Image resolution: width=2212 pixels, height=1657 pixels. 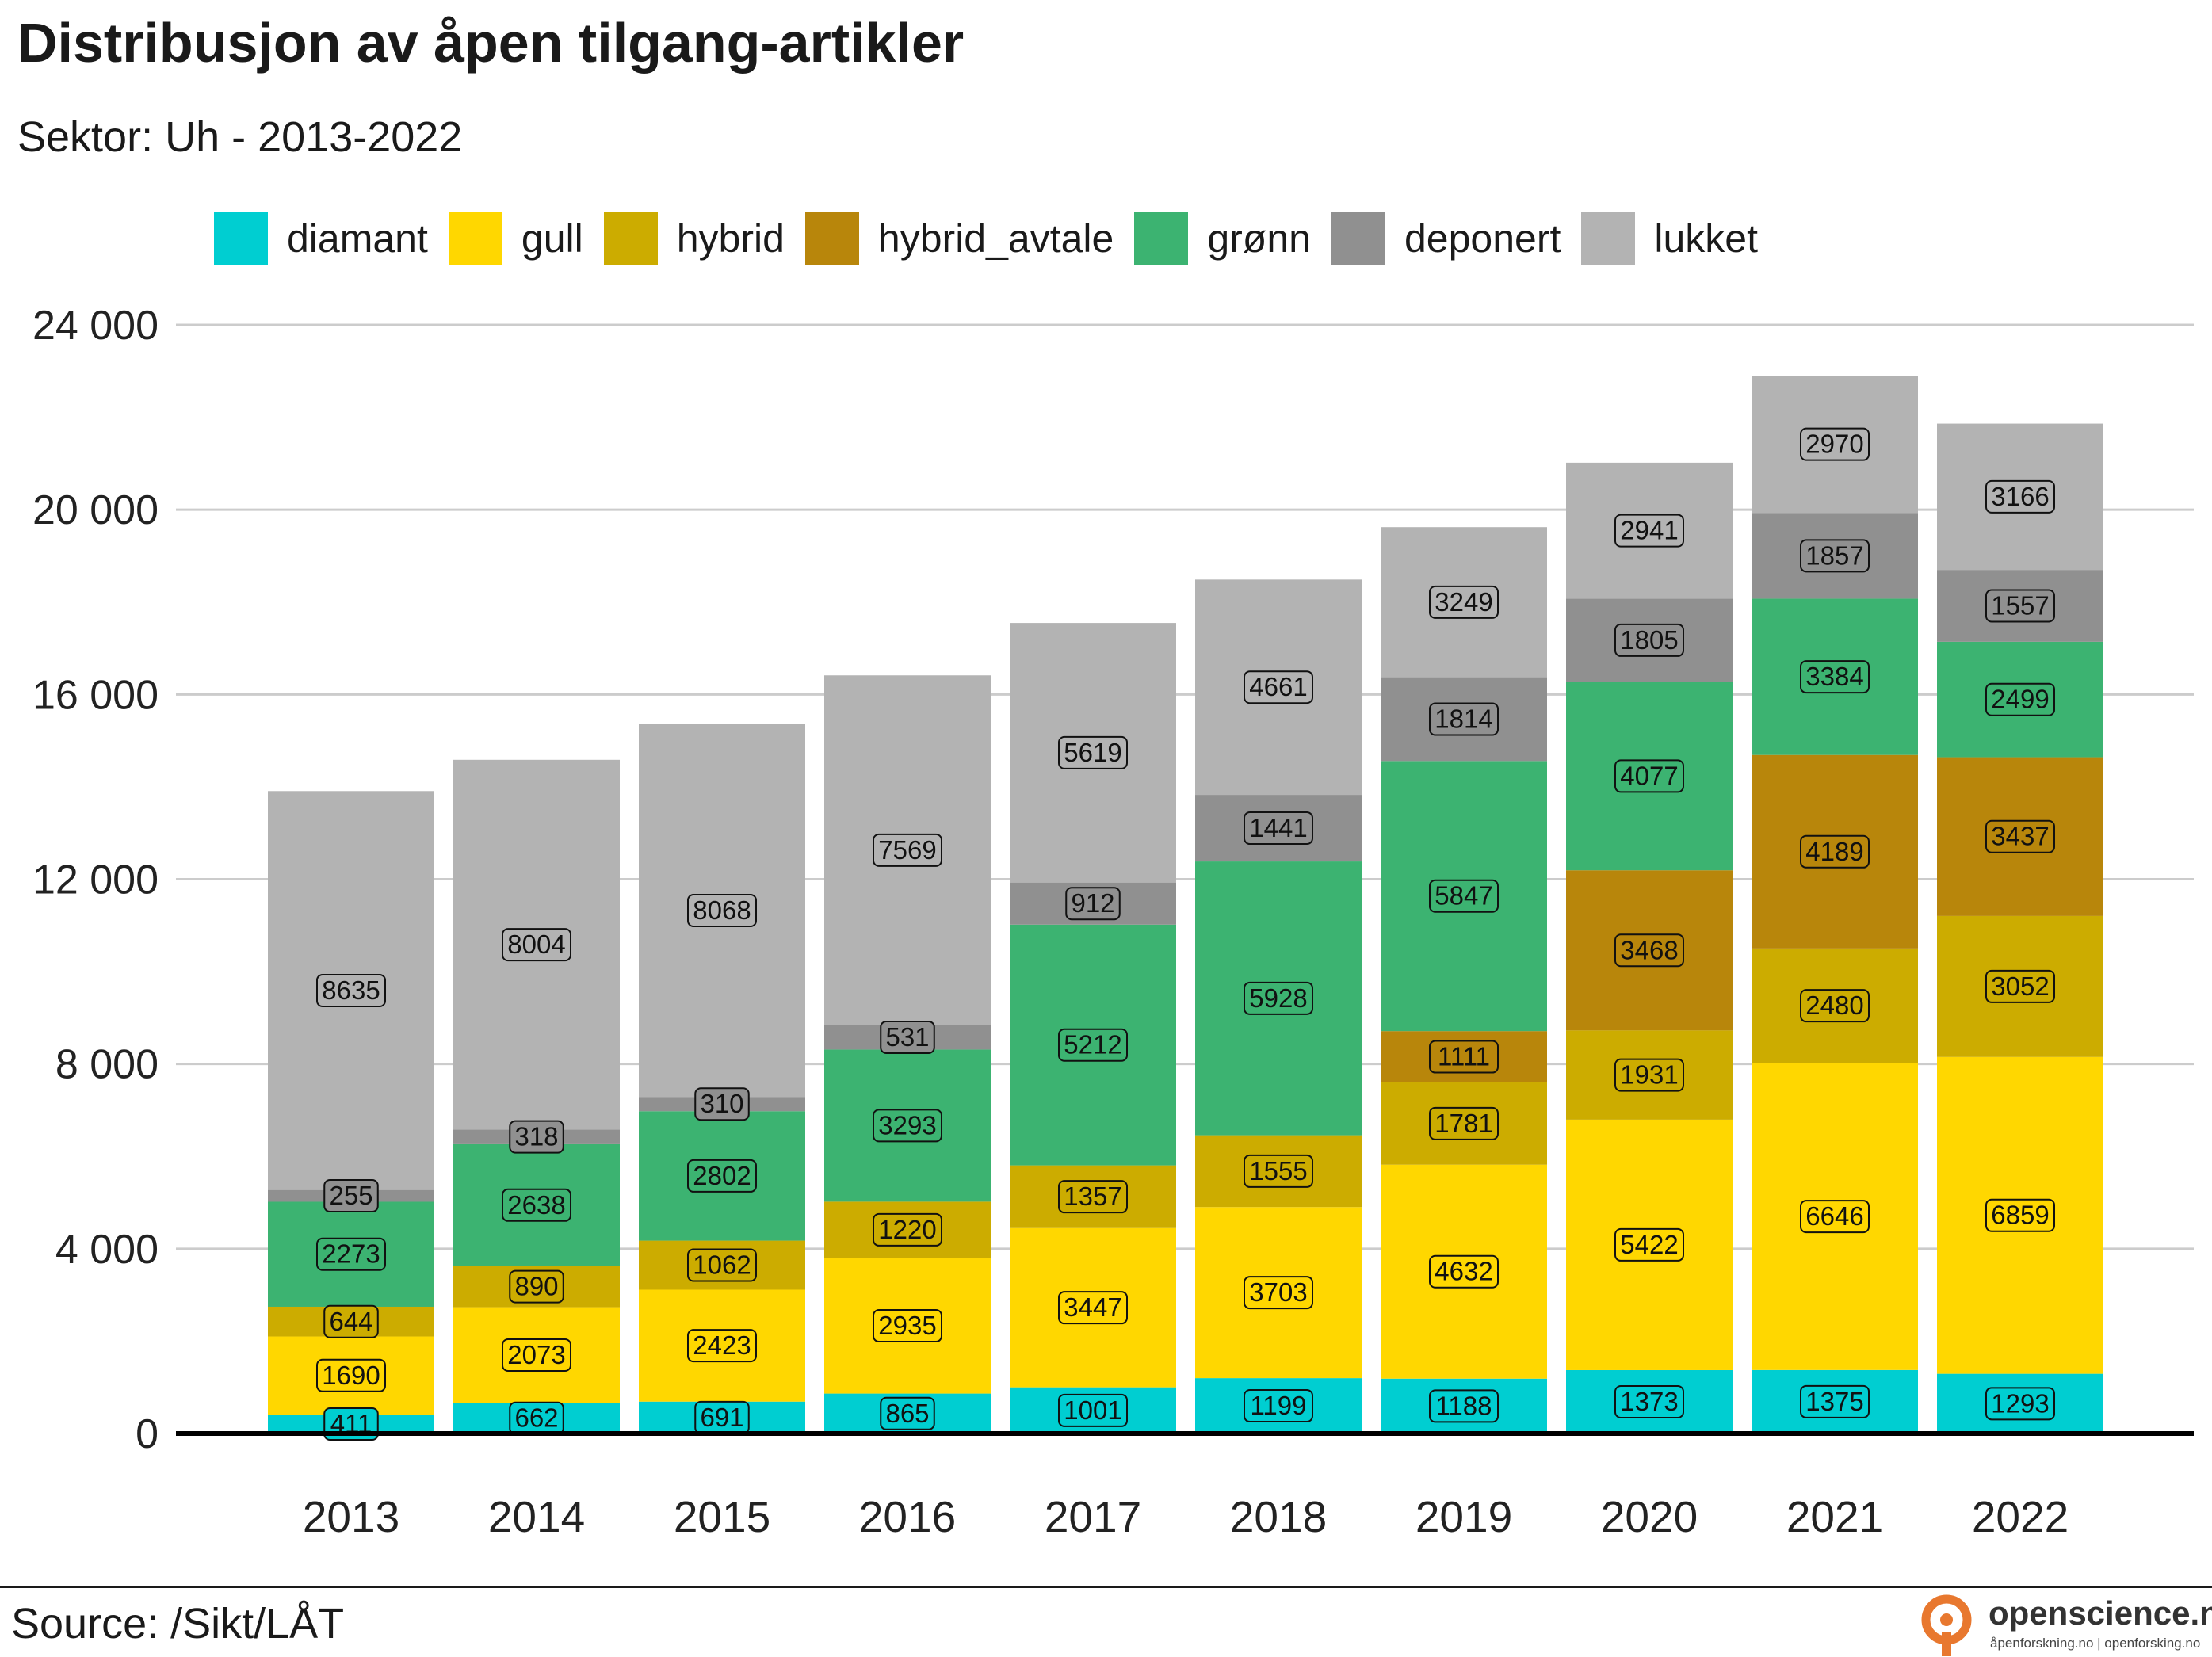 What do you see at coordinates (1092, 903) in the screenshot?
I see `data-label: 912` at bounding box center [1092, 903].